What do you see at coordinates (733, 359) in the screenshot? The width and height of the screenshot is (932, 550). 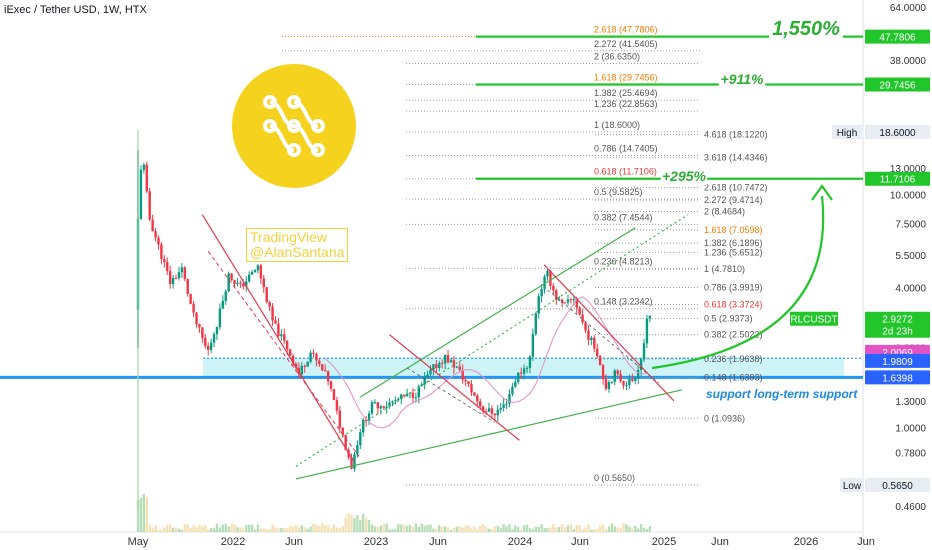 I see `fib-right-label: 0.236 (1.9638)` at bounding box center [733, 359].